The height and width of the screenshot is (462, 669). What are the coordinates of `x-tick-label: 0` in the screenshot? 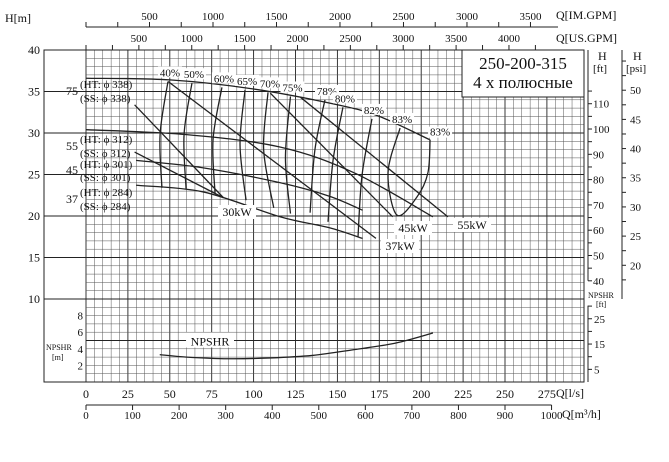 It's located at (86, 394).